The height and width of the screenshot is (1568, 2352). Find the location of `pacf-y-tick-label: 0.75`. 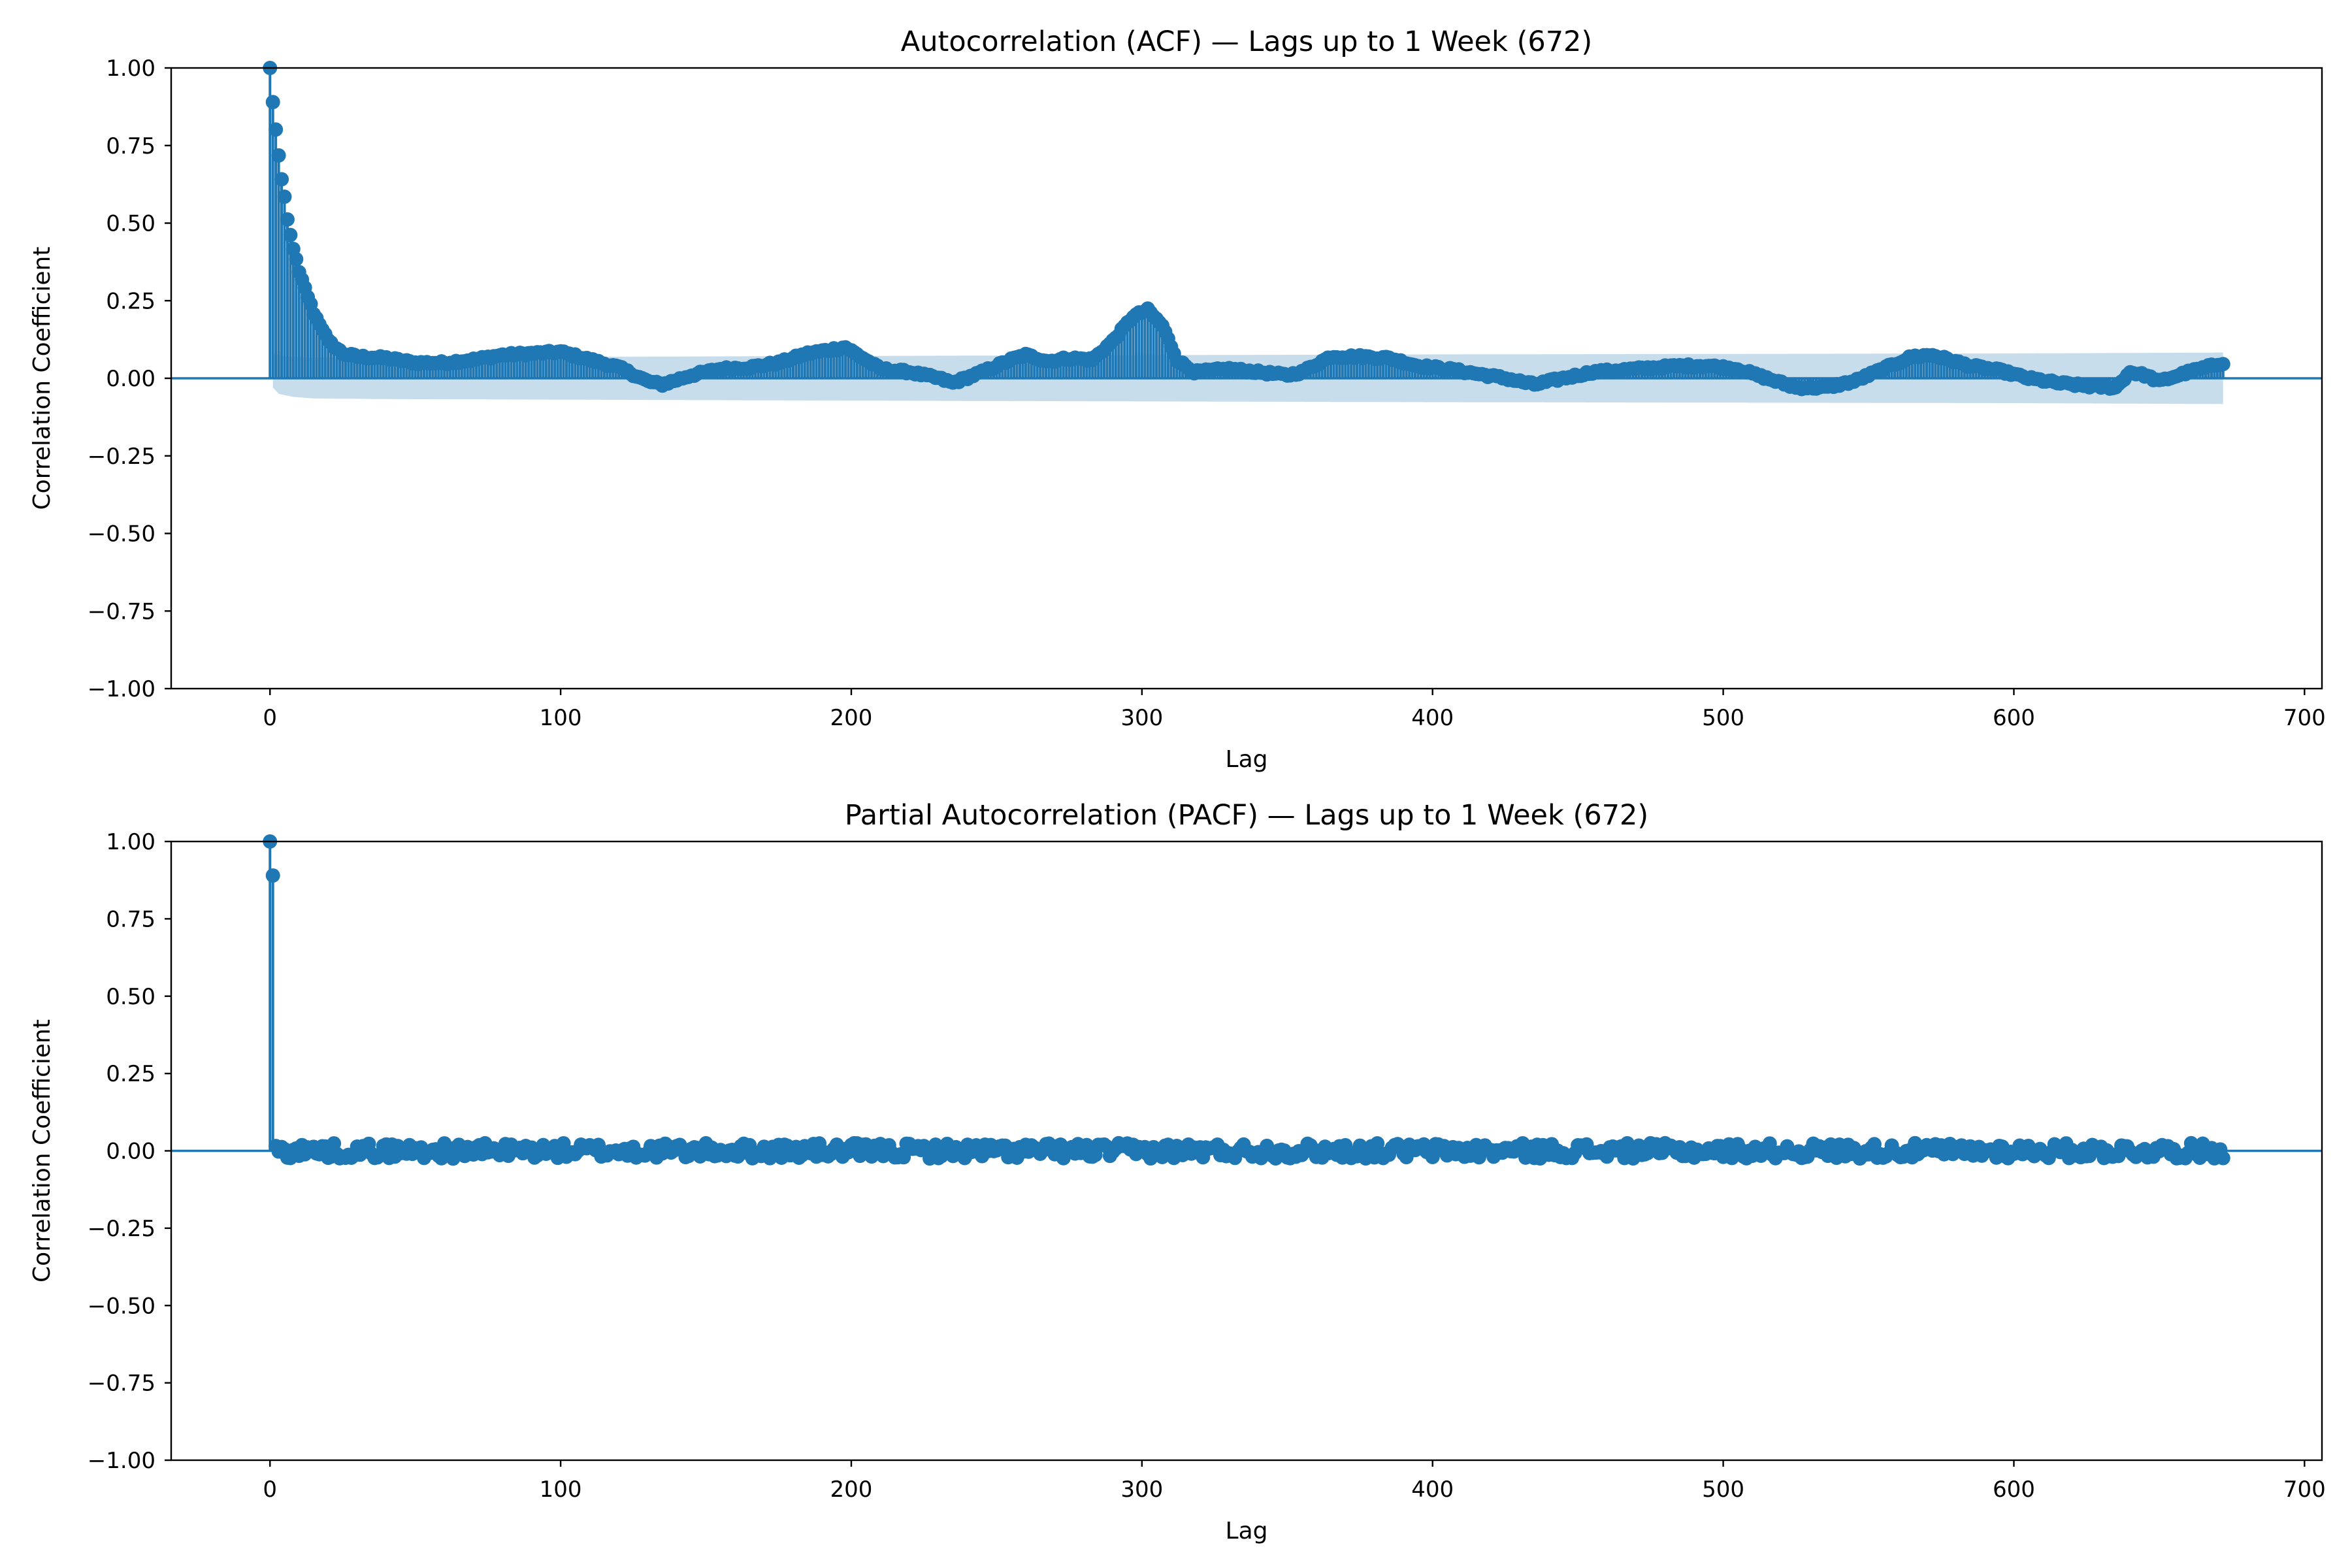

pacf-y-tick-label: 0.75 is located at coordinates (130, 919).